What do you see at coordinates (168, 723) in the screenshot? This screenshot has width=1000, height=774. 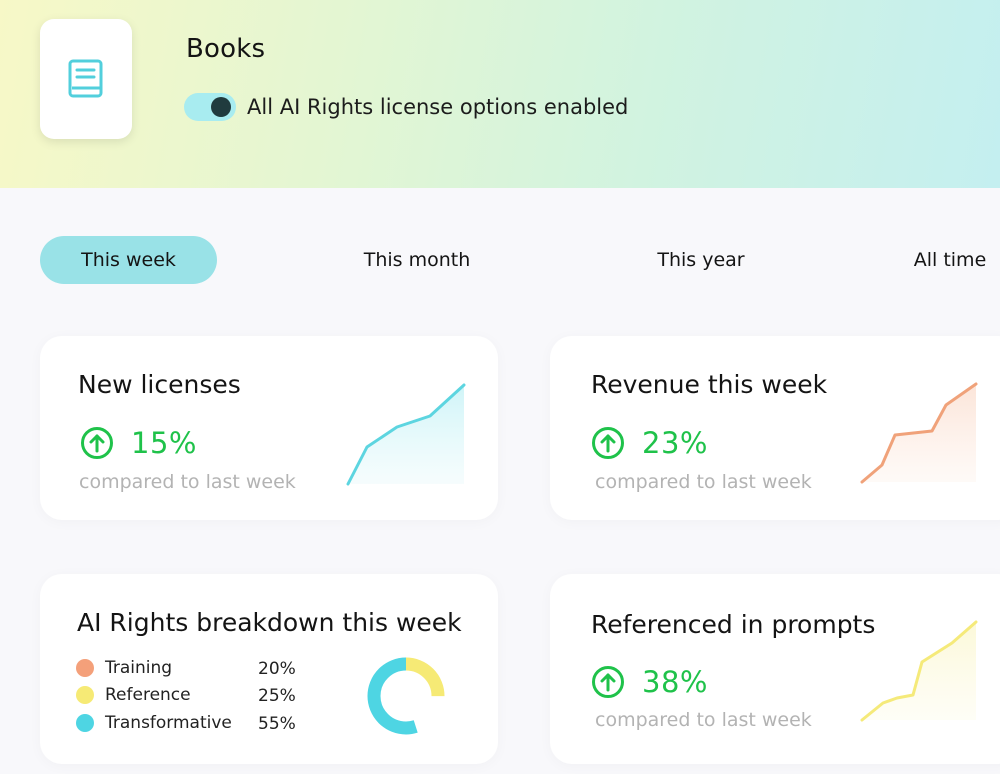 I see `legend-label: Transformative` at bounding box center [168, 723].